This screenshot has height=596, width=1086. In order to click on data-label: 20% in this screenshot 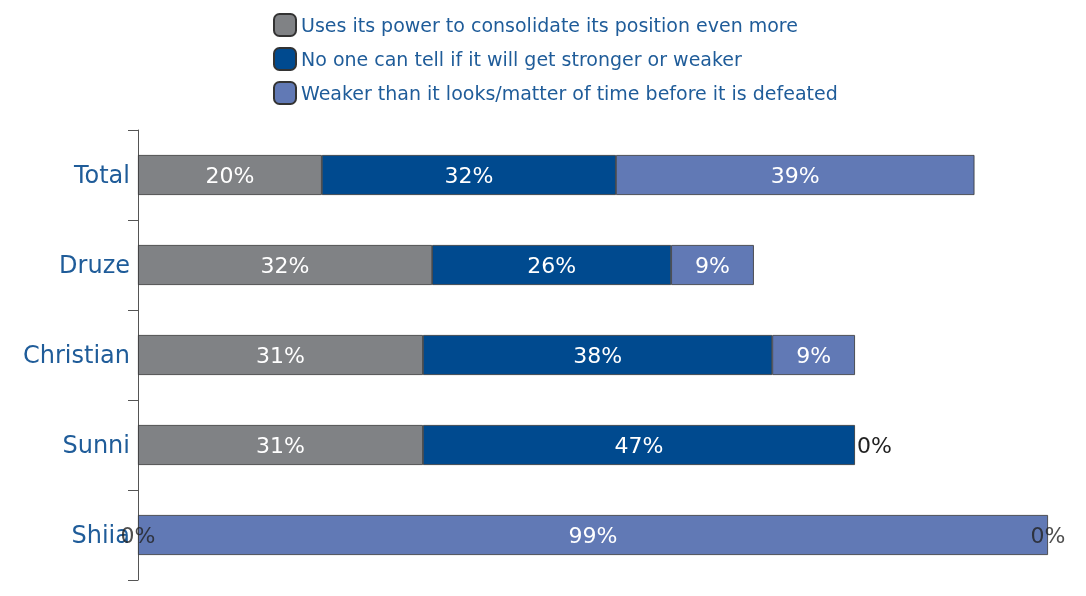, I will do `click(230, 175)`.